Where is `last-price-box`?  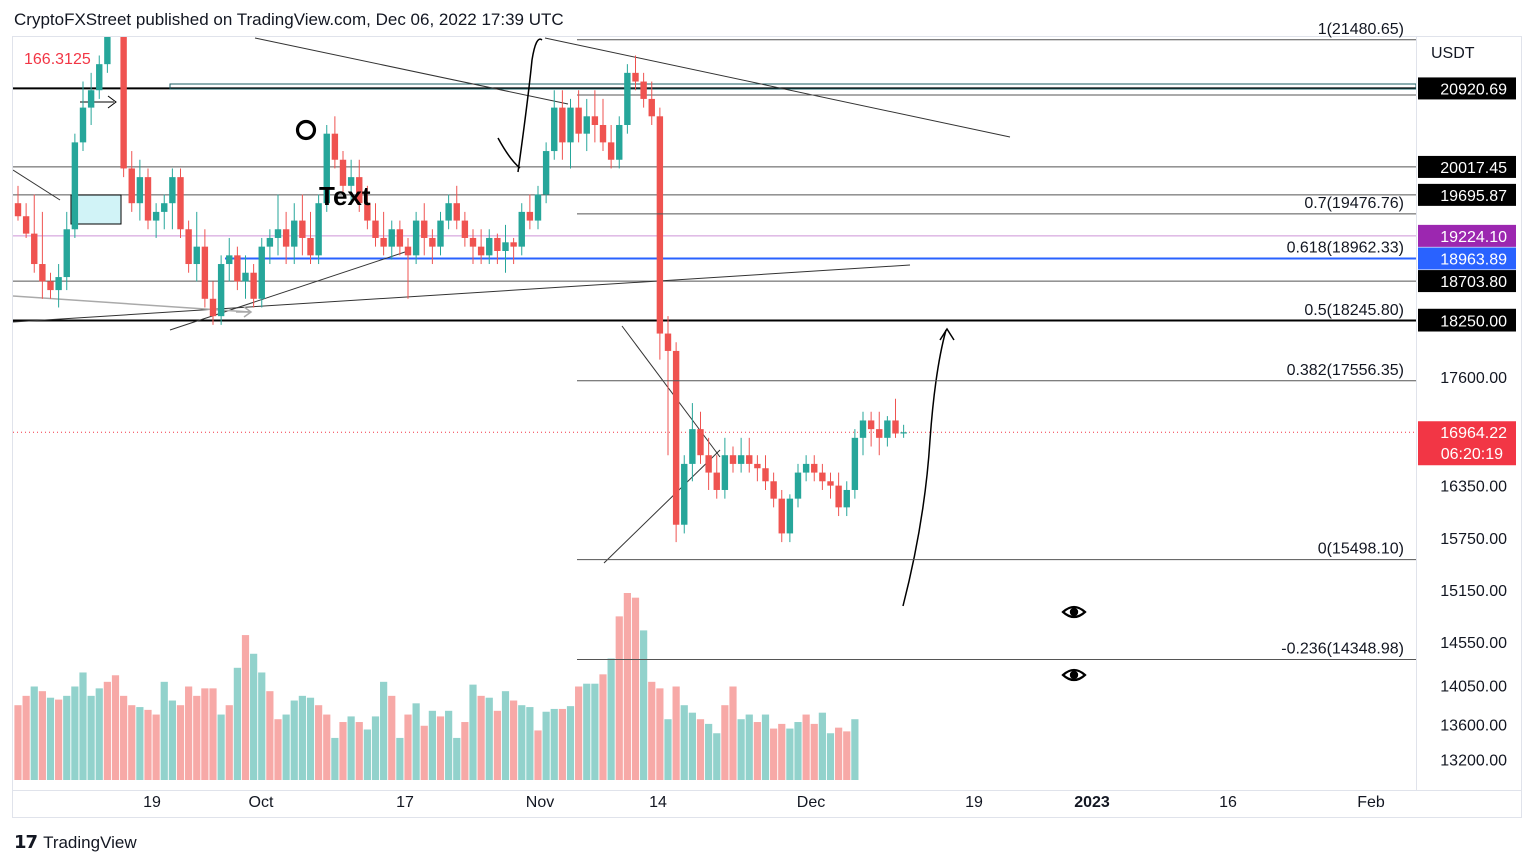
last-price-box is located at coordinates (1467, 443).